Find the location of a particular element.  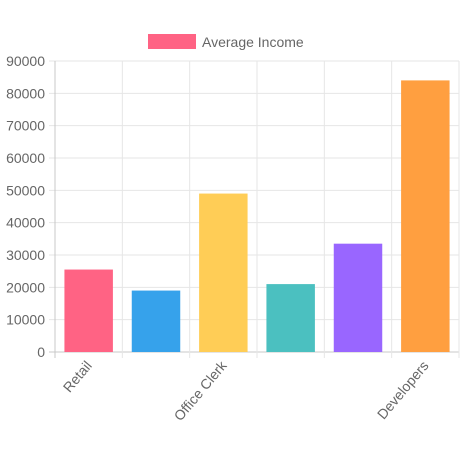

y-tick-label: 0 is located at coordinates (41, 352).